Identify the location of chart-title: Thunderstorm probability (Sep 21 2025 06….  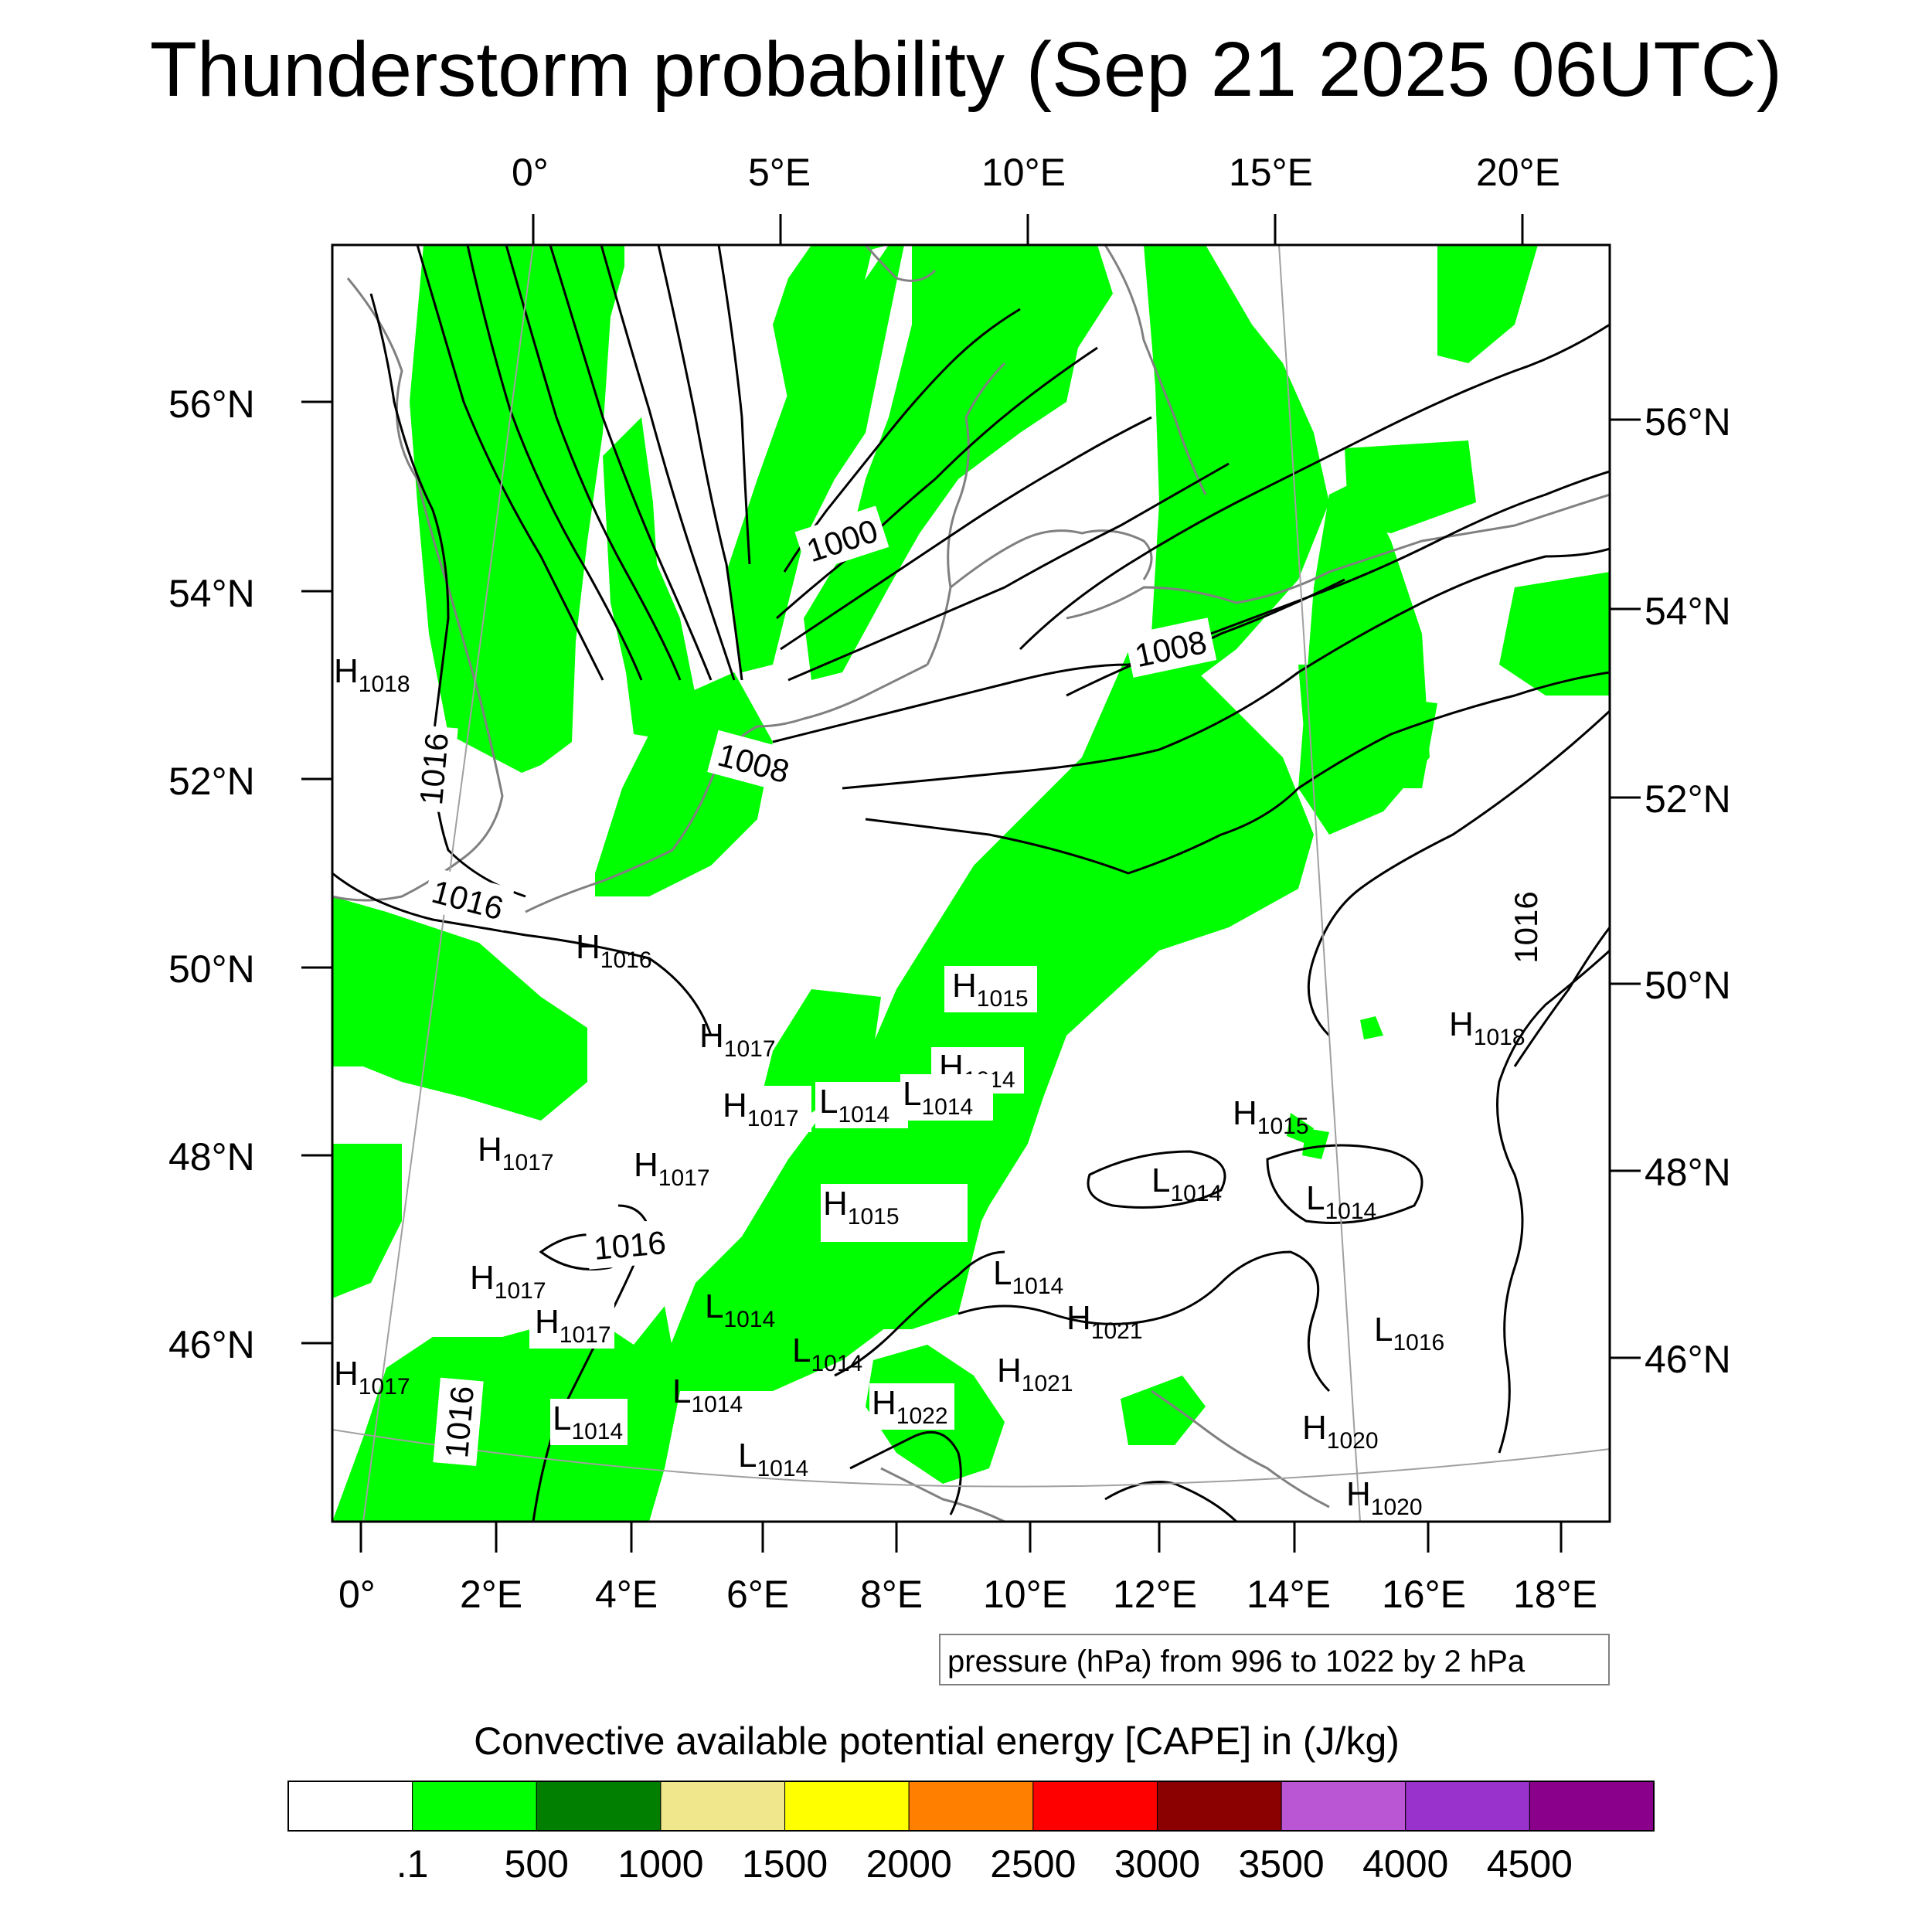
(966, 70).